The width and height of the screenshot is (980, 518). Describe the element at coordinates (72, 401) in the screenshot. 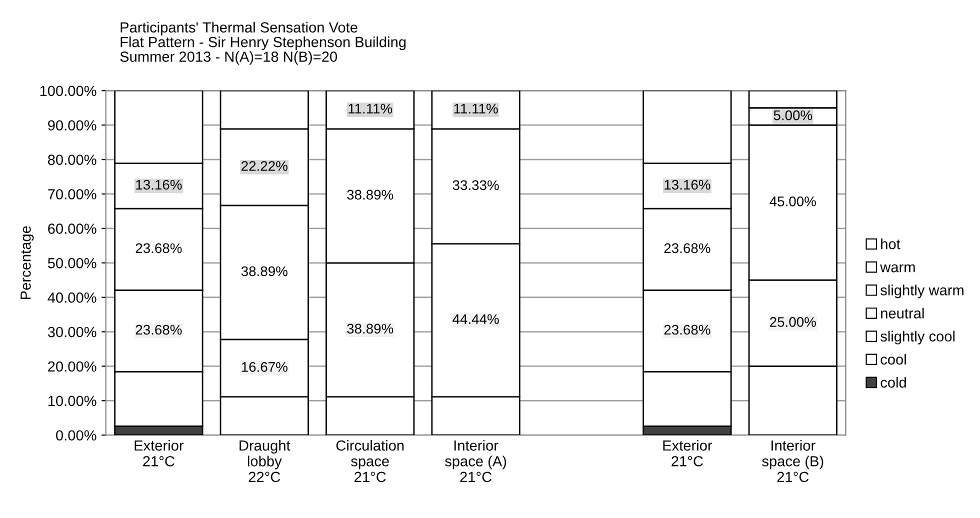

I see `y-tick-label: 10.00%` at that location.